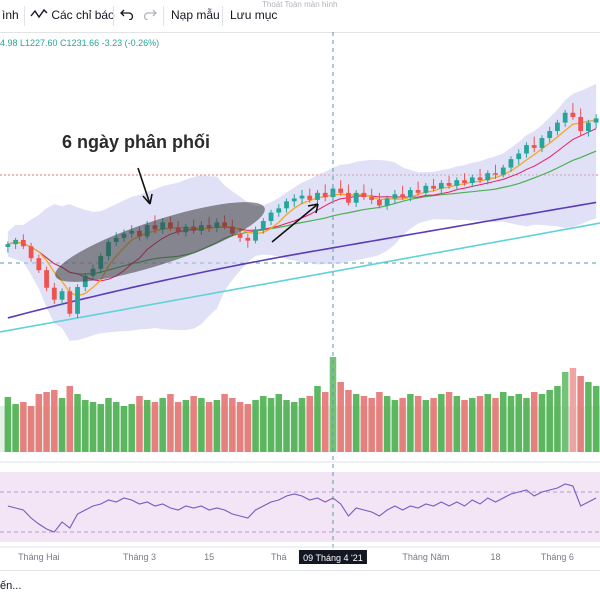 This screenshot has height=601, width=600. What do you see at coordinates (495, 557) in the screenshot?
I see `x-tick-label: 18` at bounding box center [495, 557].